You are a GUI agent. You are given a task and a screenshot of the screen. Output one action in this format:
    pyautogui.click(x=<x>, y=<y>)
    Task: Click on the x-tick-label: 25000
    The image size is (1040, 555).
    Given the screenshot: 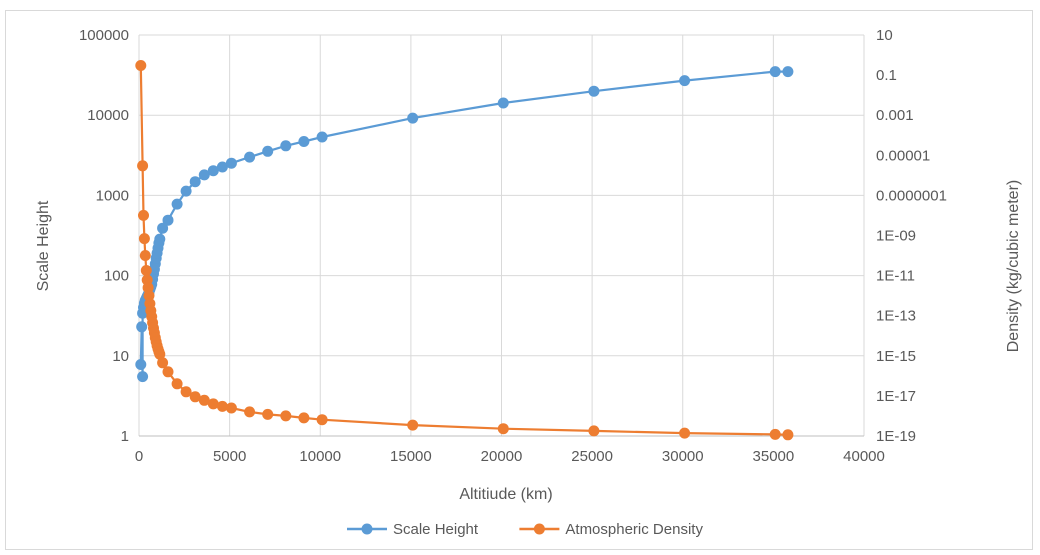 What is the action you would take?
    pyautogui.click(x=592, y=456)
    